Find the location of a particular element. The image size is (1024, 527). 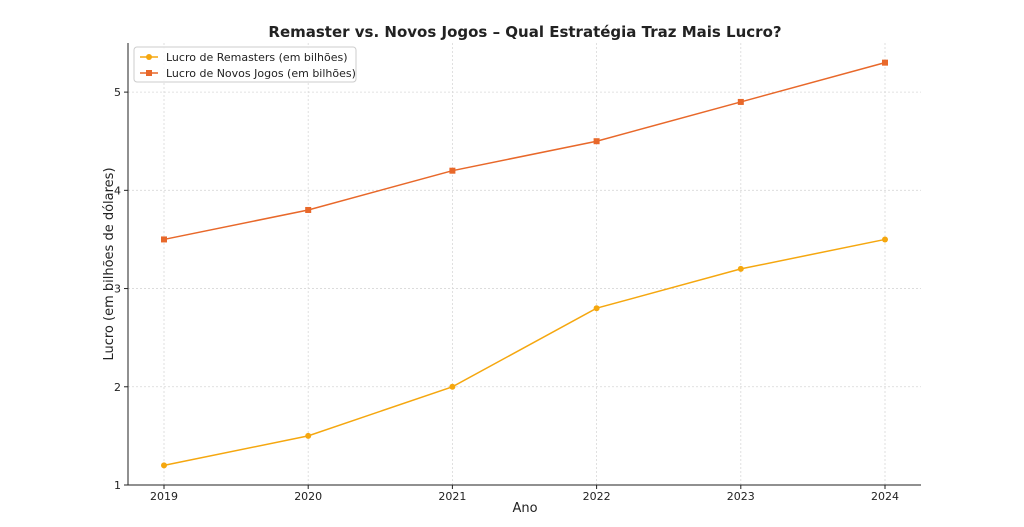

x-tick-label: 2022 is located at coordinates (597, 496).